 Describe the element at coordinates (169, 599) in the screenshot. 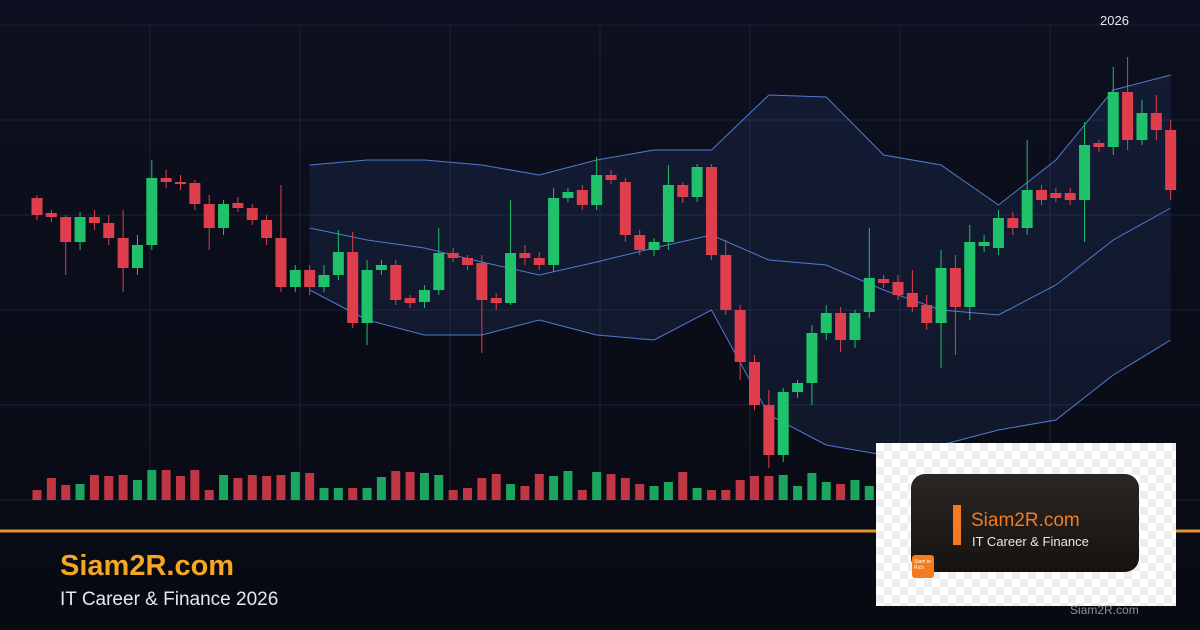

I see `footer-subtitle: IT Career & Finance 2026` at that location.